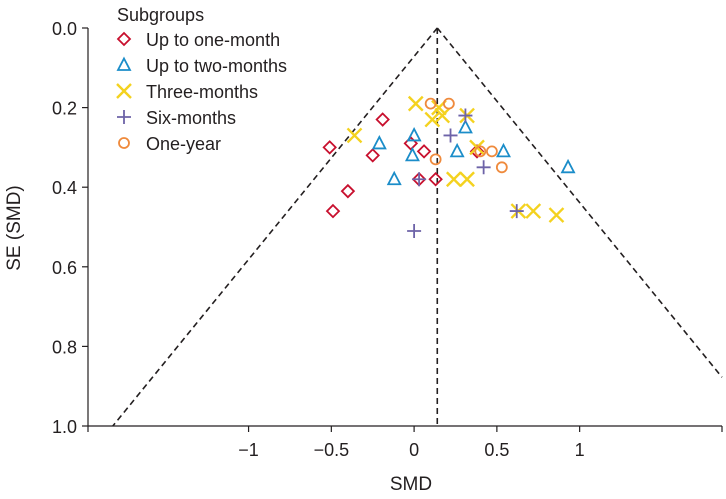 This screenshot has width=726, height=499. Describe the element at coordinates (411, 484) in the screenshot. I see `x-axis-title: SMD` at that location.